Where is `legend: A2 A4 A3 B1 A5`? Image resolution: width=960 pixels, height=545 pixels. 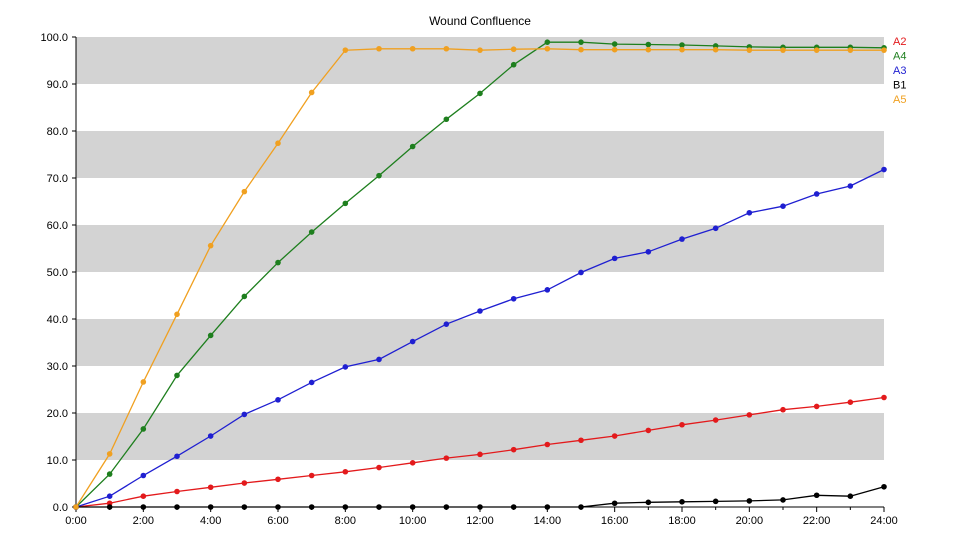 legend: A2 A4 A3 B1 A5 is located at coordinates (899, 71).